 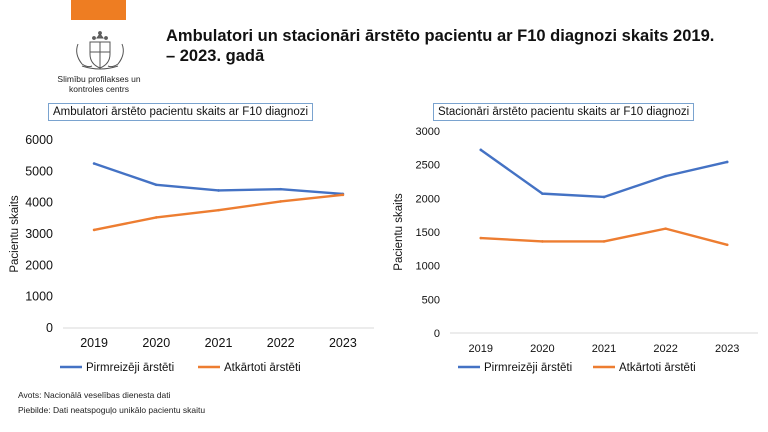 I want to click on chart2-xtick-label: 2021, so click(x=604, y=349).